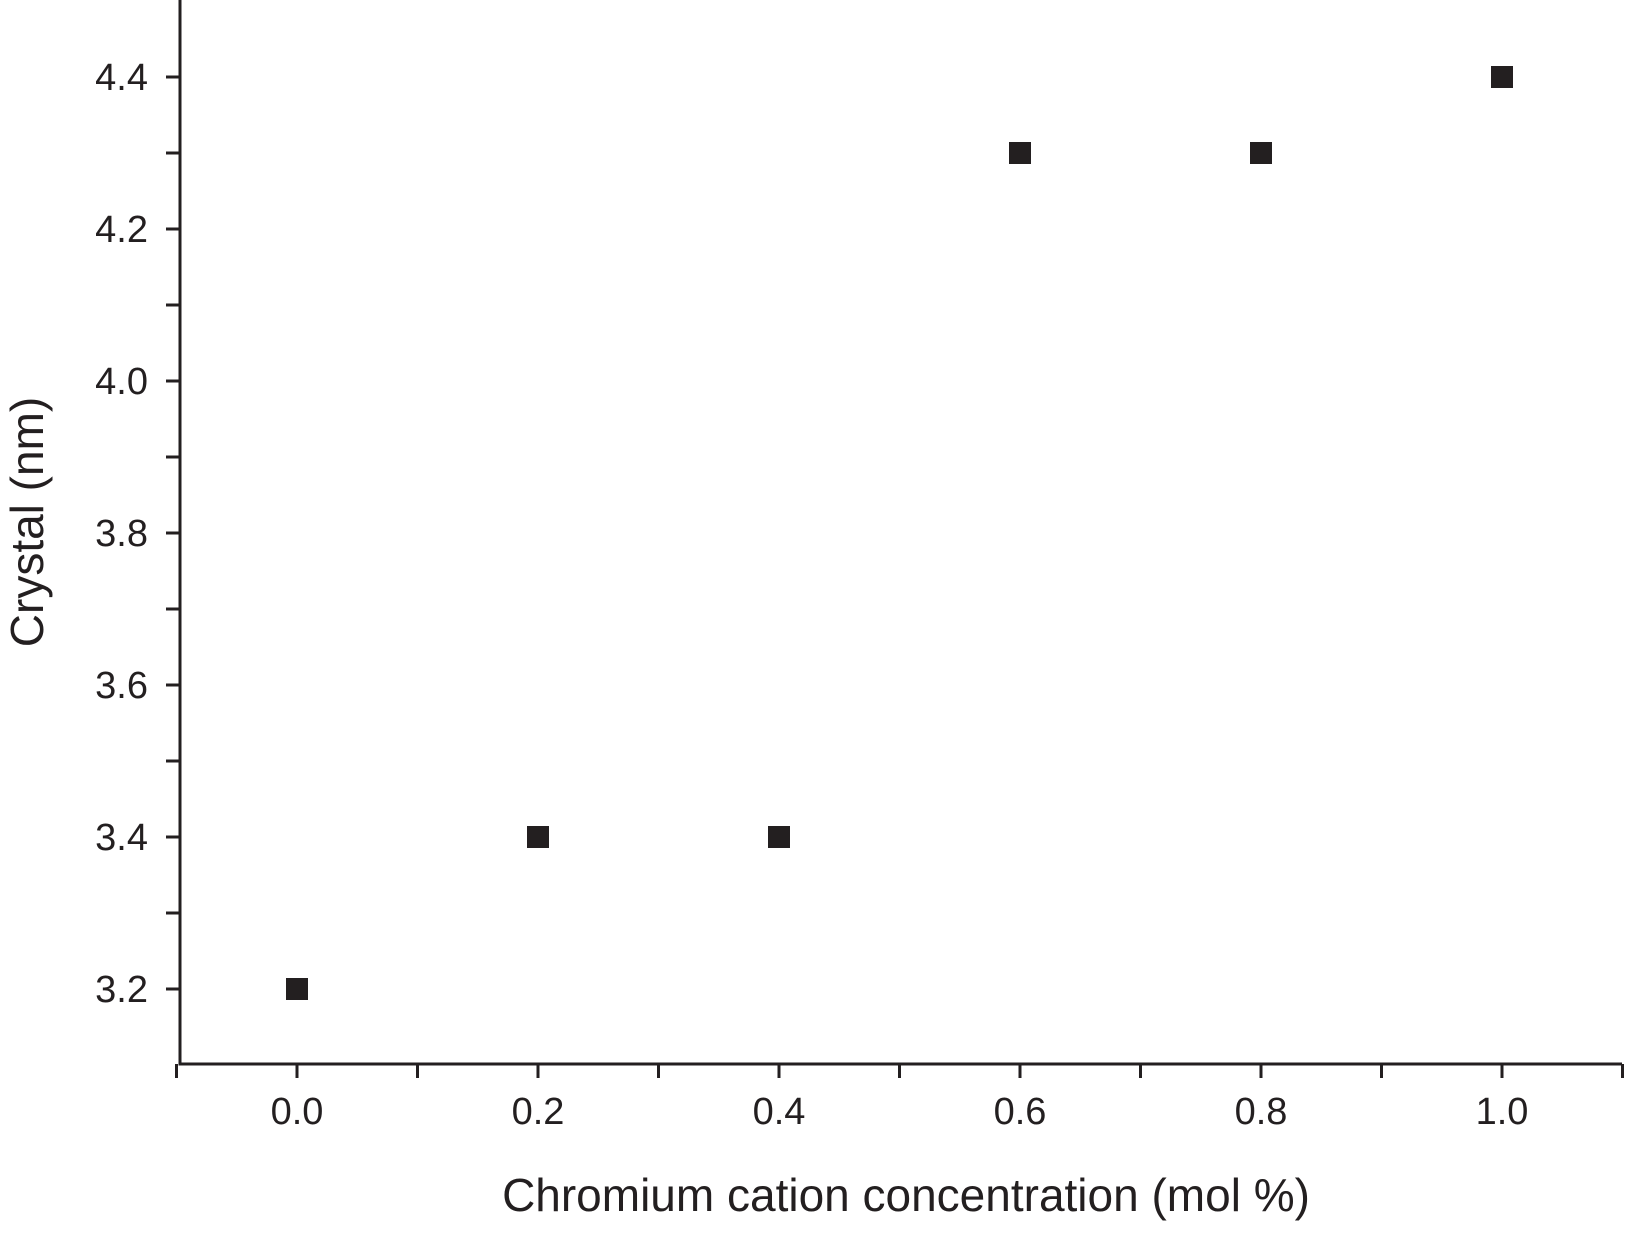 The width and height of the screenshot is (1626, 1239). Describe the element at coordinates (538, 1112) in the screenshot. I see `x-tick-label: 0.2` at that location.